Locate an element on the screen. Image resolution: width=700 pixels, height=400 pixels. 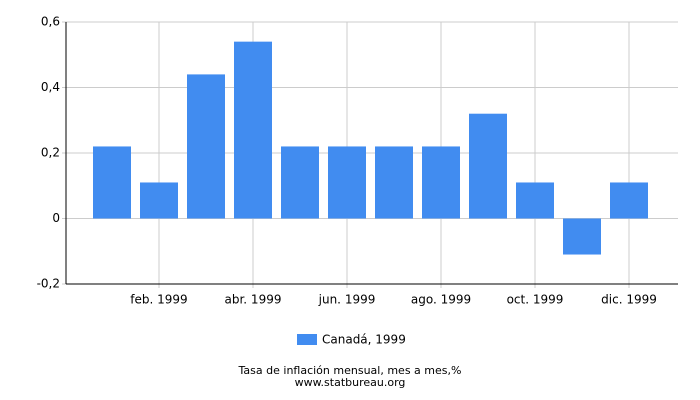
y-tick-label: 0,4 is located at coordinates (50, 87).